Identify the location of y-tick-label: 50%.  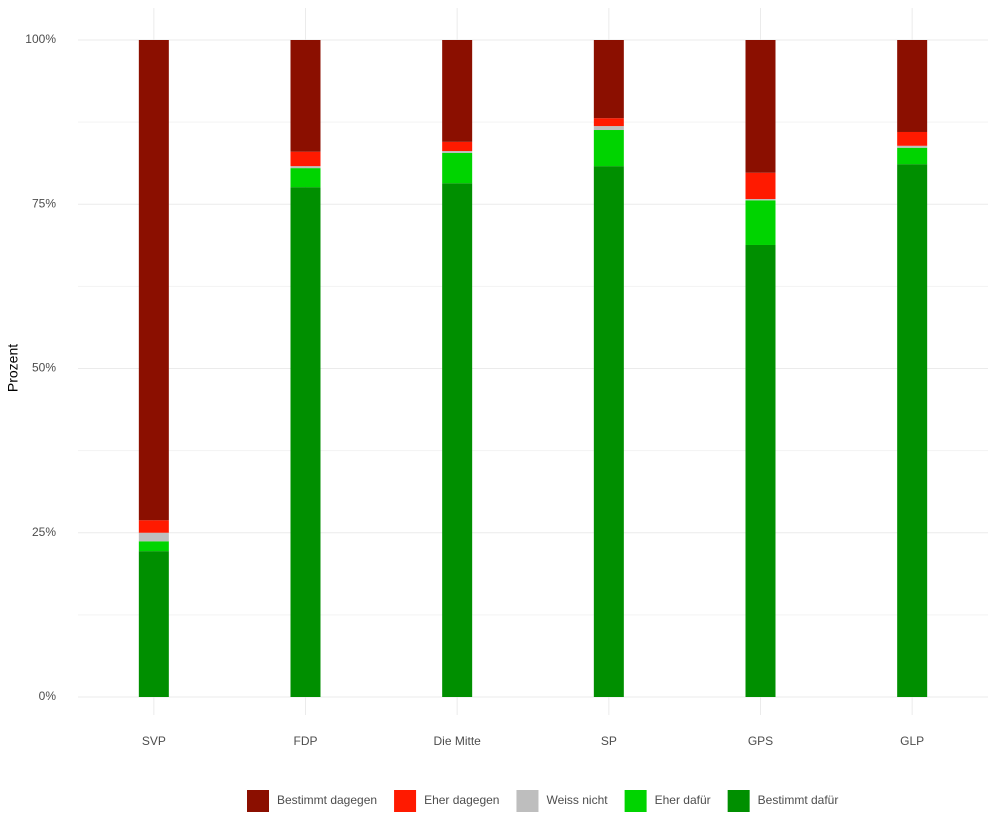
(44, 368).